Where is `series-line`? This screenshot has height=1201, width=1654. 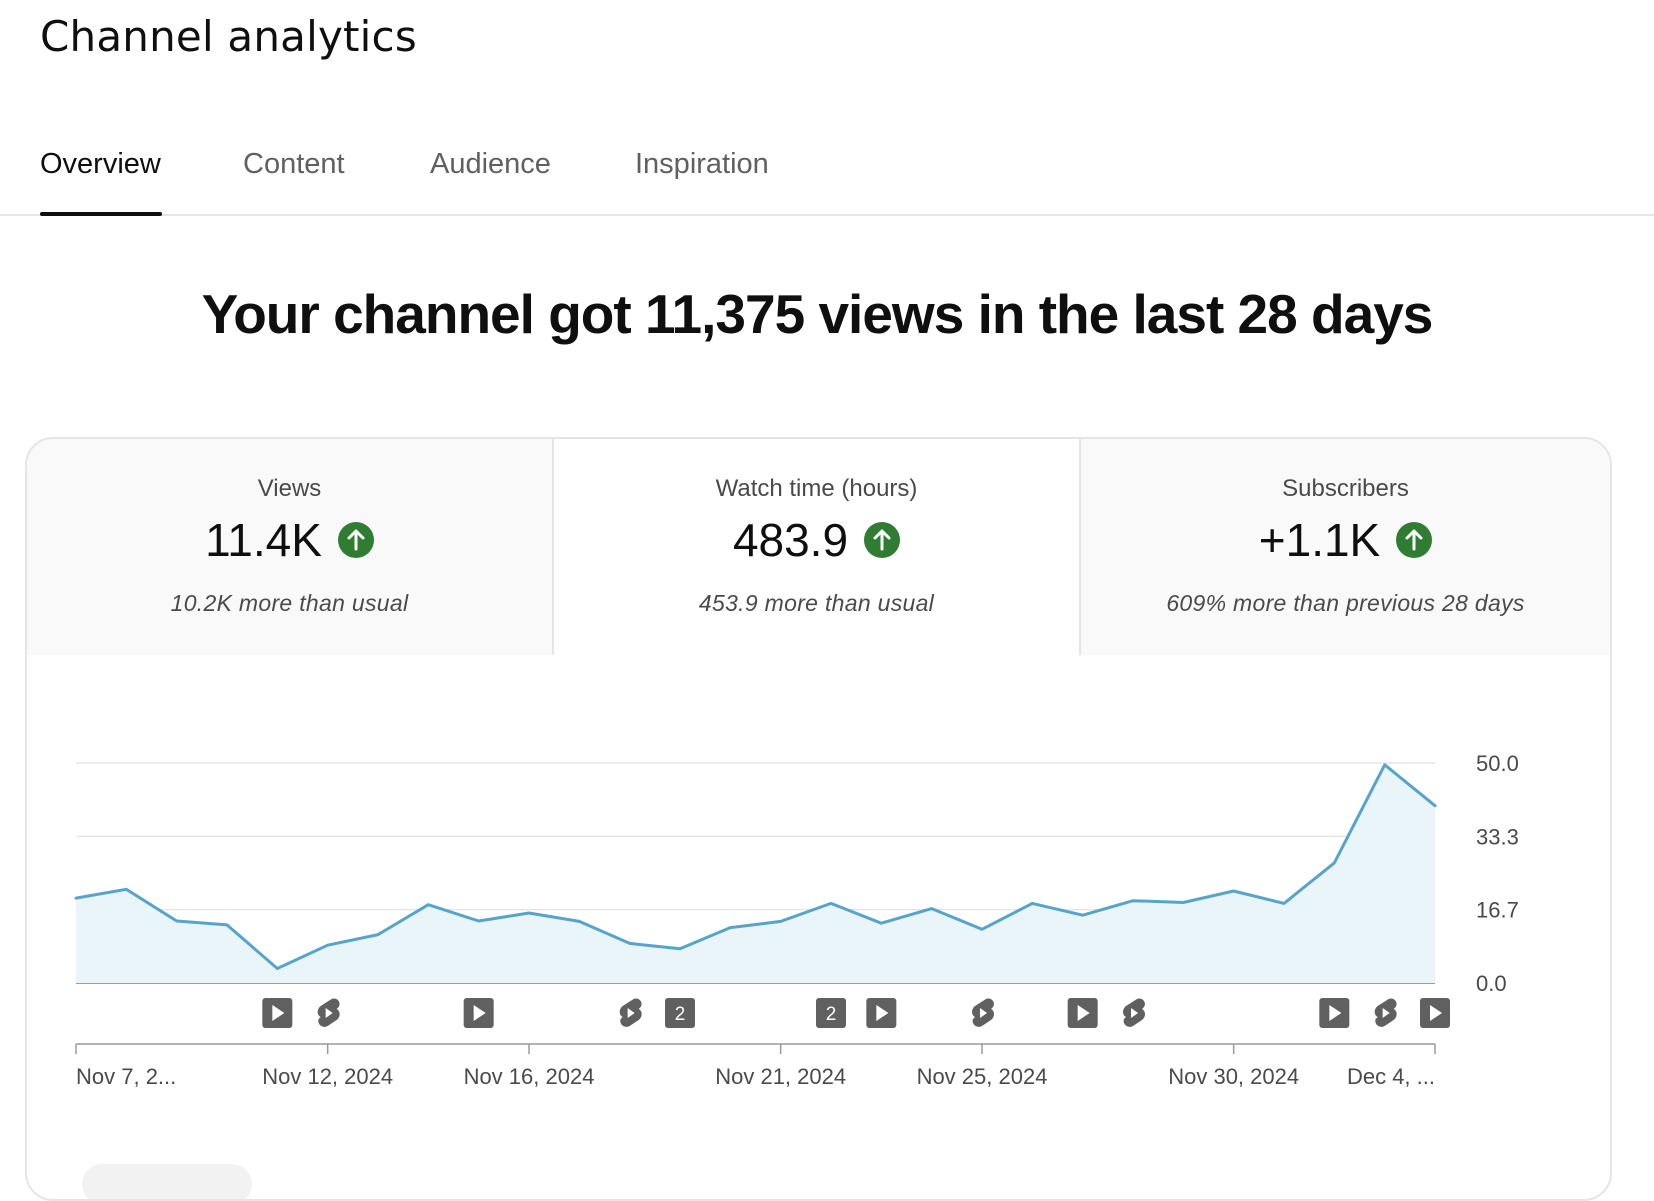
series-line is located at coordinates (755, 866).